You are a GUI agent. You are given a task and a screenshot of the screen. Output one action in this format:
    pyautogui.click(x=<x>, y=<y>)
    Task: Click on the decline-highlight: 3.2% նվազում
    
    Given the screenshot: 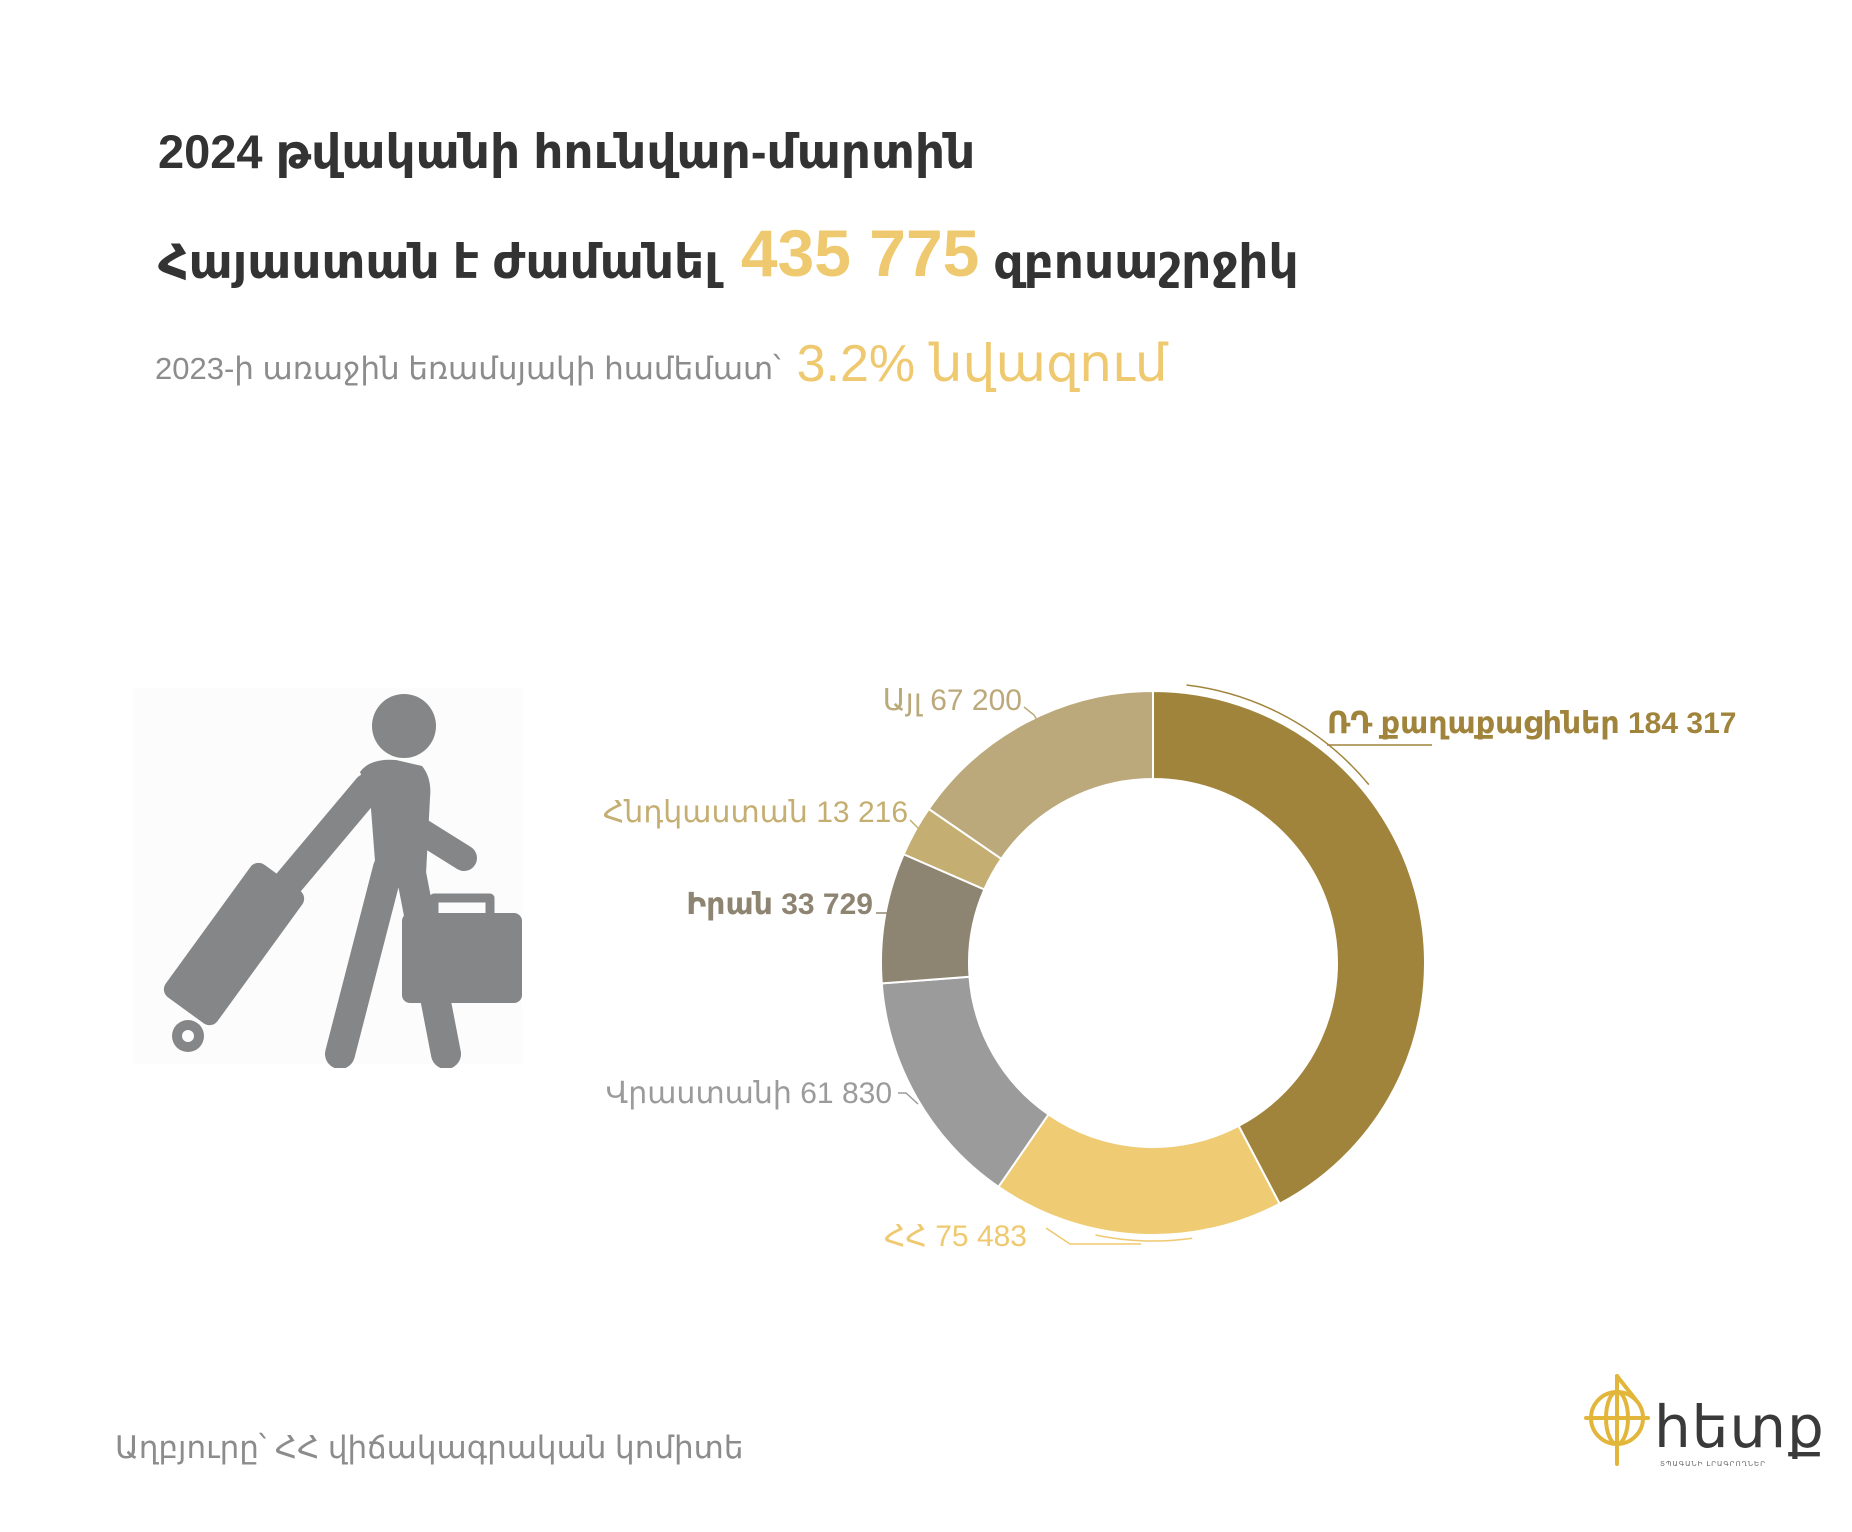 What is the action you would take?
    pyautogui.click(x=982, y=364)
    